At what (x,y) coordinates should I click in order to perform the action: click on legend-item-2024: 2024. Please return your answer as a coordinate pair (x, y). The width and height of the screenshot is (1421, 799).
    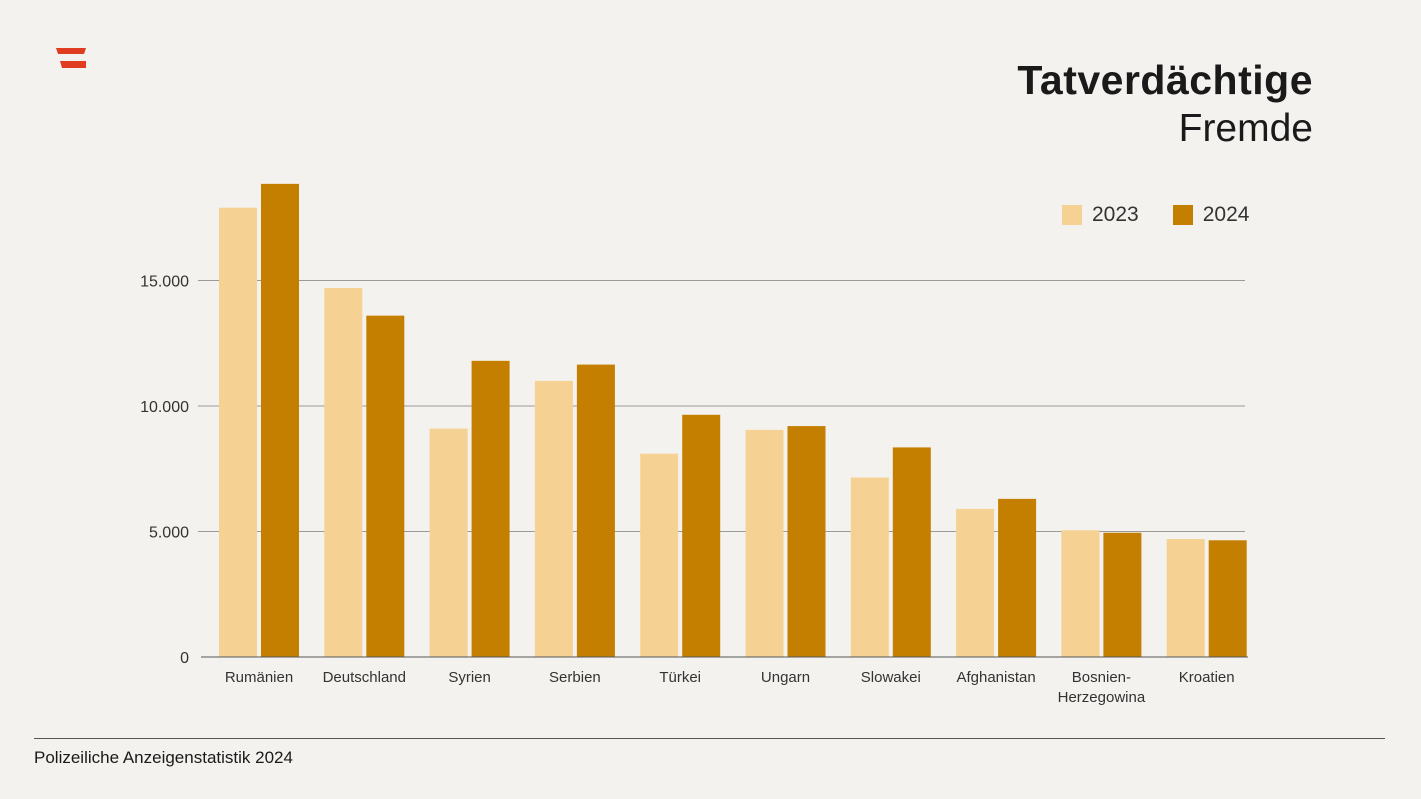
    Looking at the image, I should click on (1211, 215).